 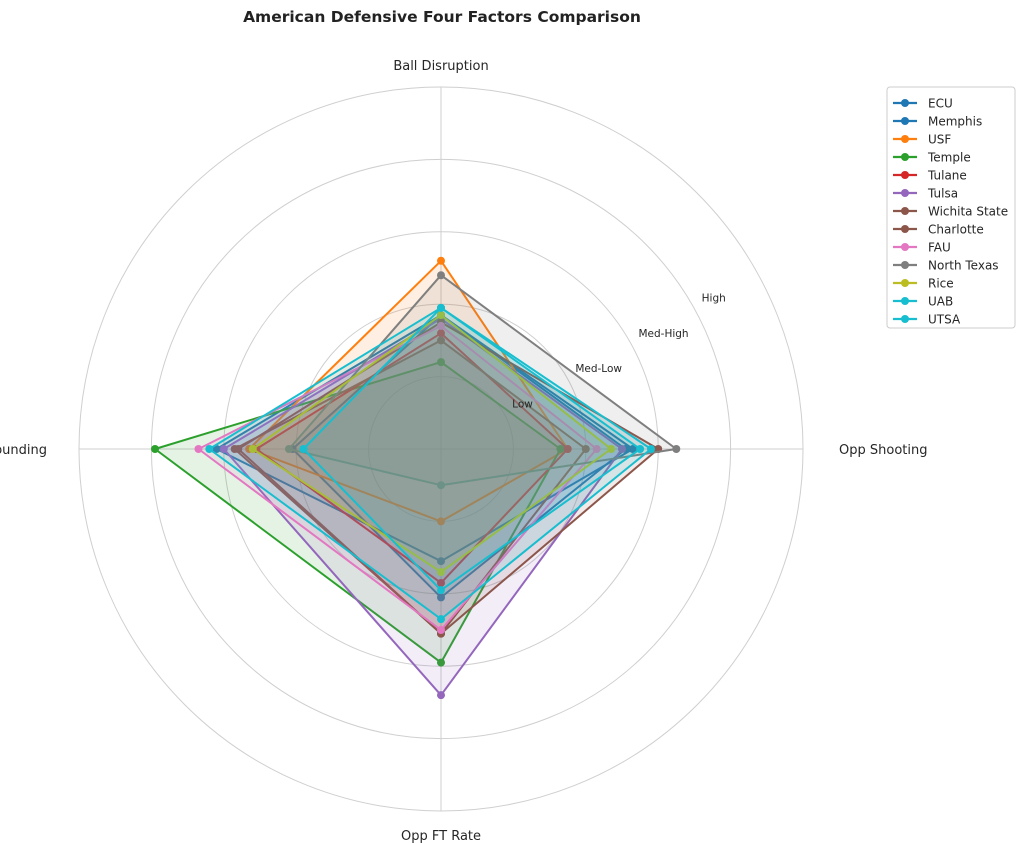 I want to click on legend-frame, so click(x=951, y=207).